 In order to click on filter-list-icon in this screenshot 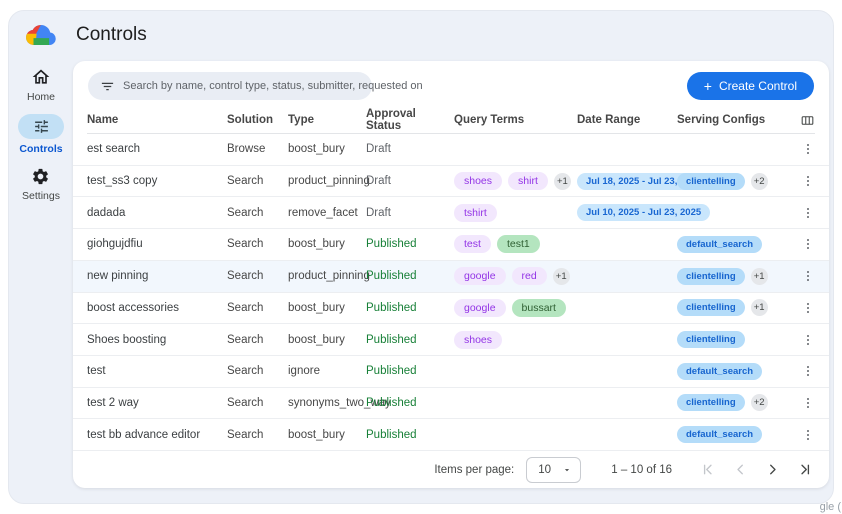, I will do `click(107, 86)`.